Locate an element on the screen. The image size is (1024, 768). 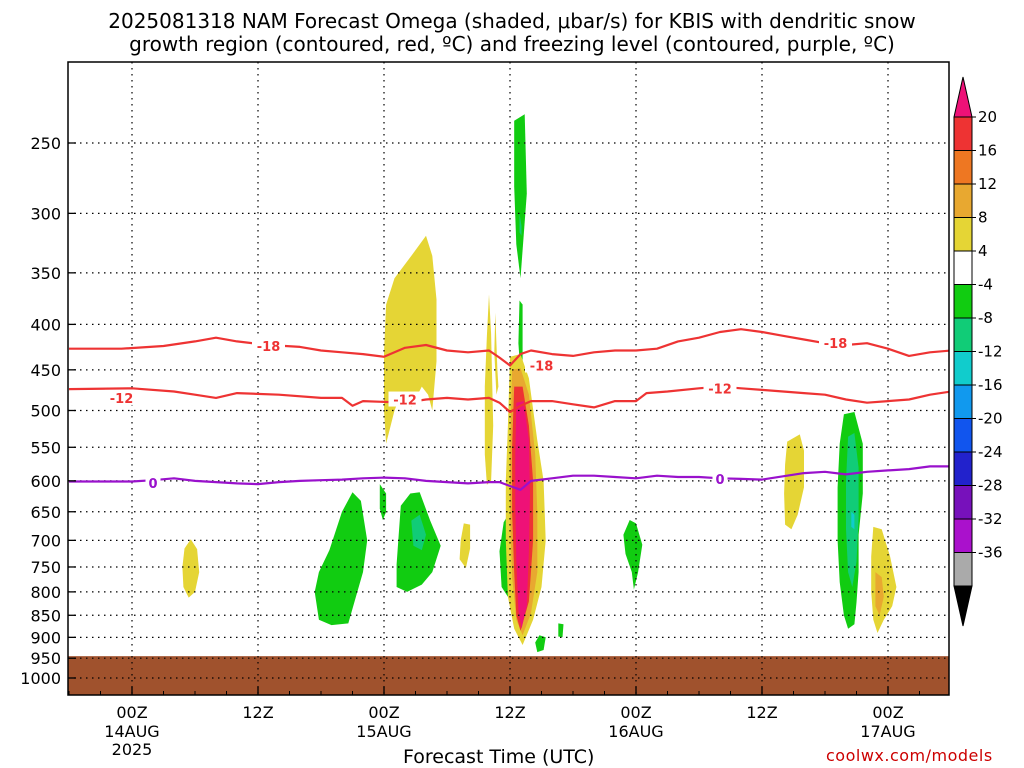
colorbar-label: -8 is located at coordinates (985, 318).